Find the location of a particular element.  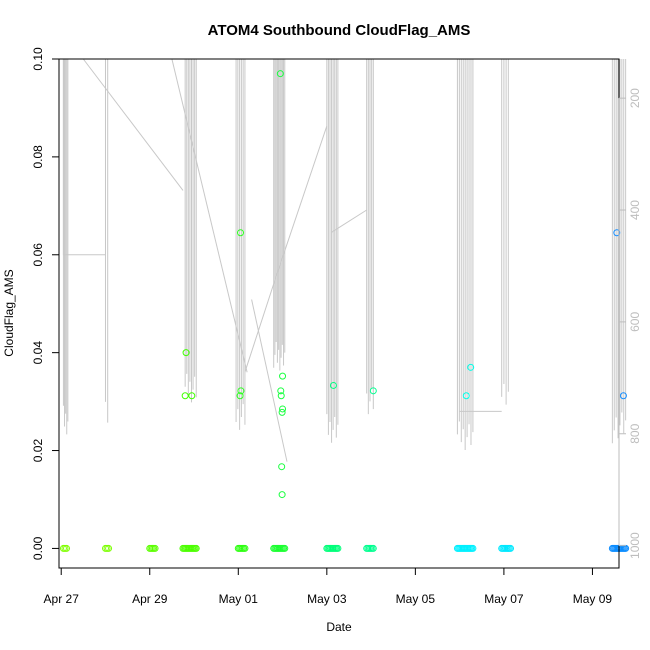

y-axis-right: 200 400 600 800 1000 is located at coordinates (630, 323).